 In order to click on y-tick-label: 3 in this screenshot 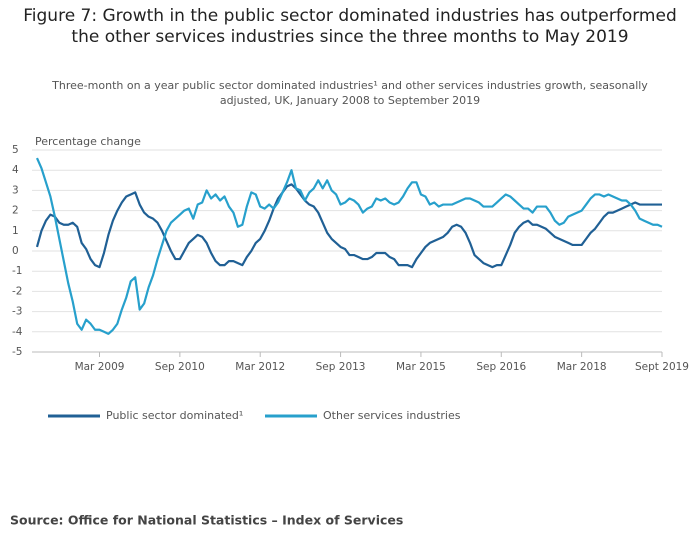, I will do `click(15, 190)`.